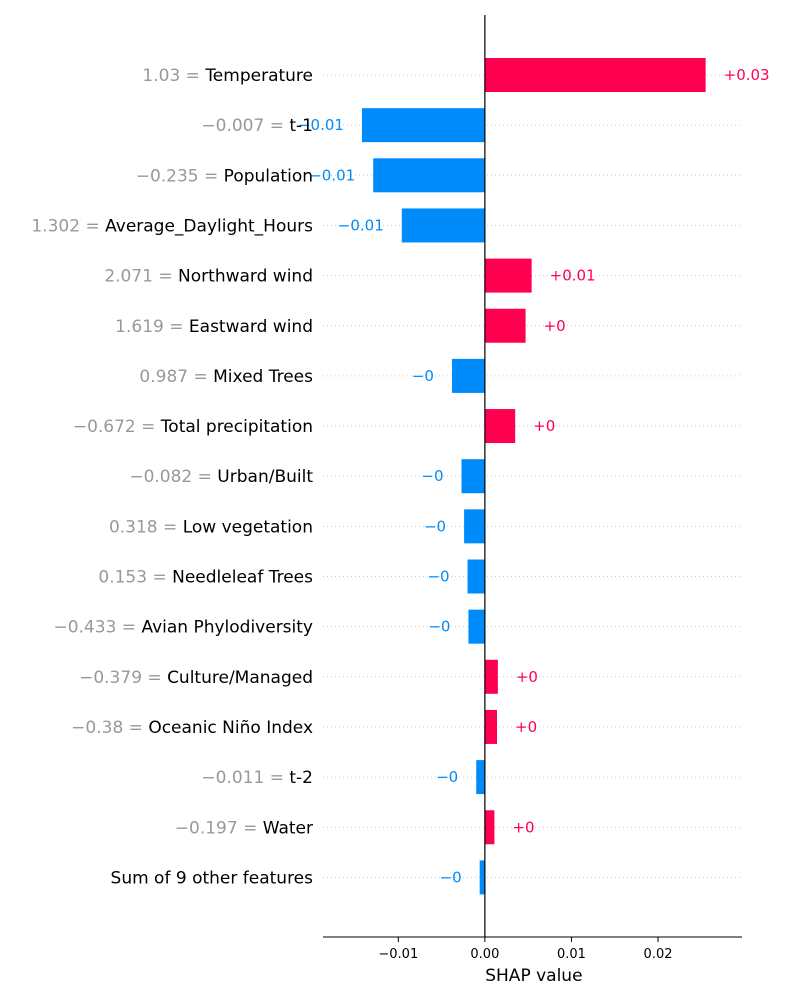 This screenshot has height=1000, width=800. I want to click on feature-label: 0.987 = Mixed Trees, so click(226, 377).